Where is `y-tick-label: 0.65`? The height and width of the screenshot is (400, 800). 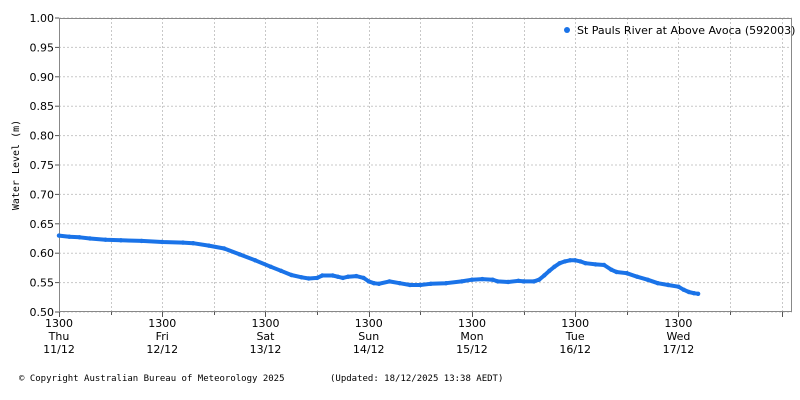
y-tick-label: 0.65 is located at coordinates (42, 224).